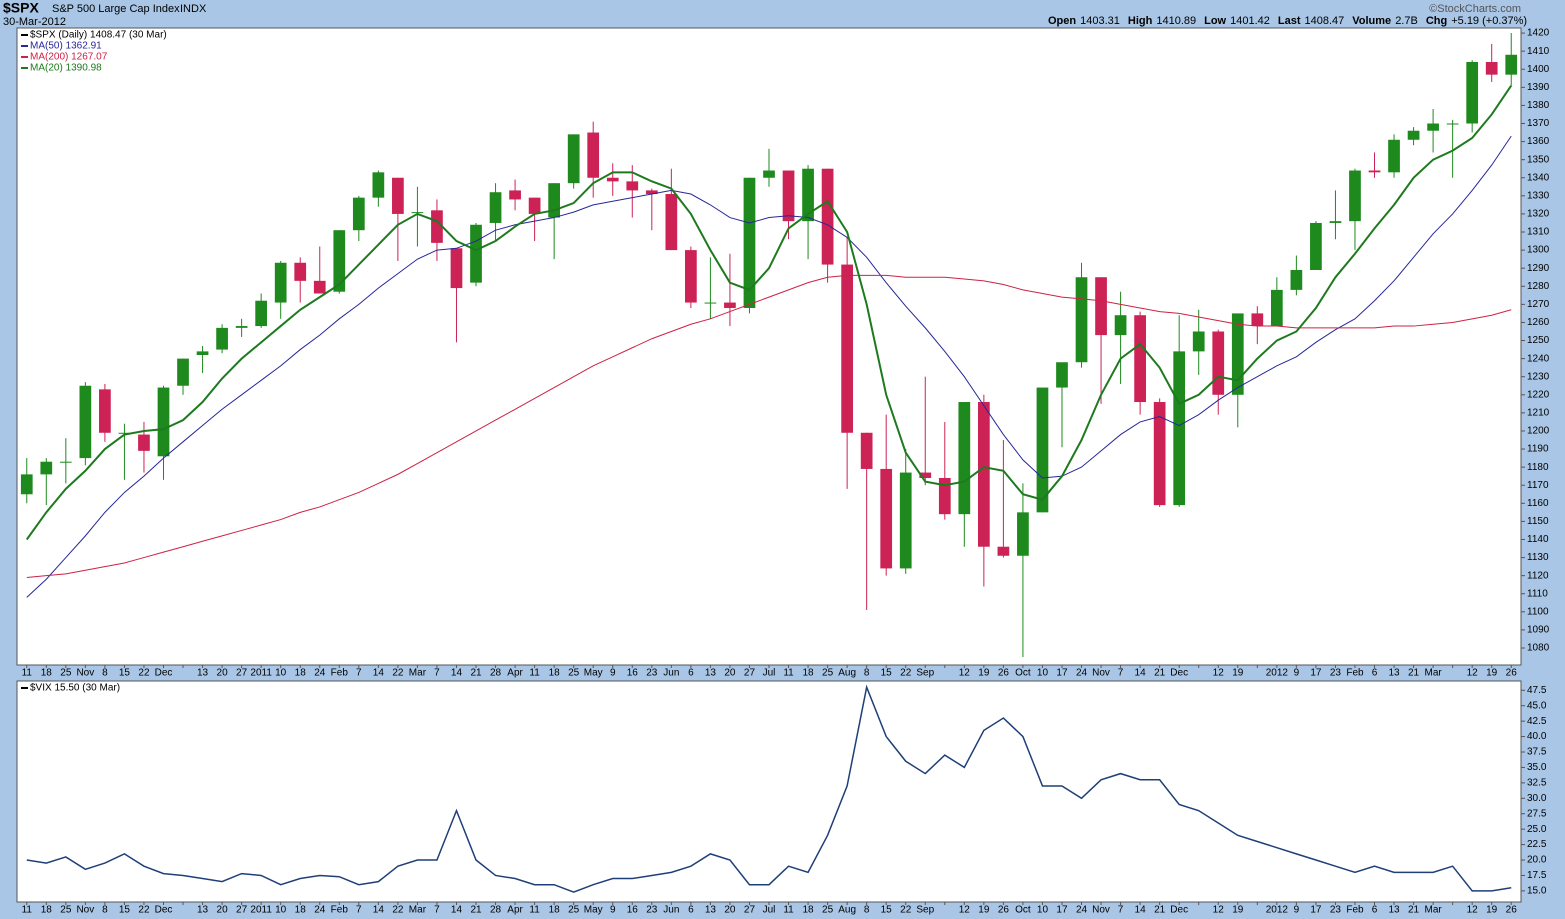 The image size is (1565, 919). I want to click on x-tick-label: 19, so click(1492, 910).